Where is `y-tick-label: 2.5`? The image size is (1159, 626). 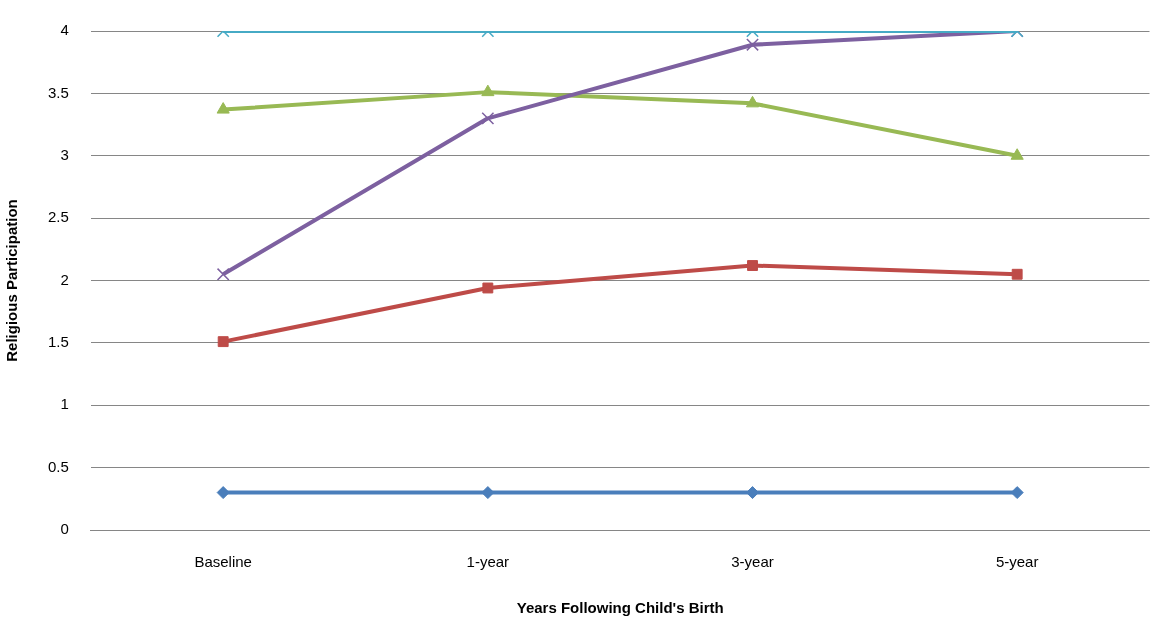 y-tick-label: 2.5 is located at coordinates (58, 217).